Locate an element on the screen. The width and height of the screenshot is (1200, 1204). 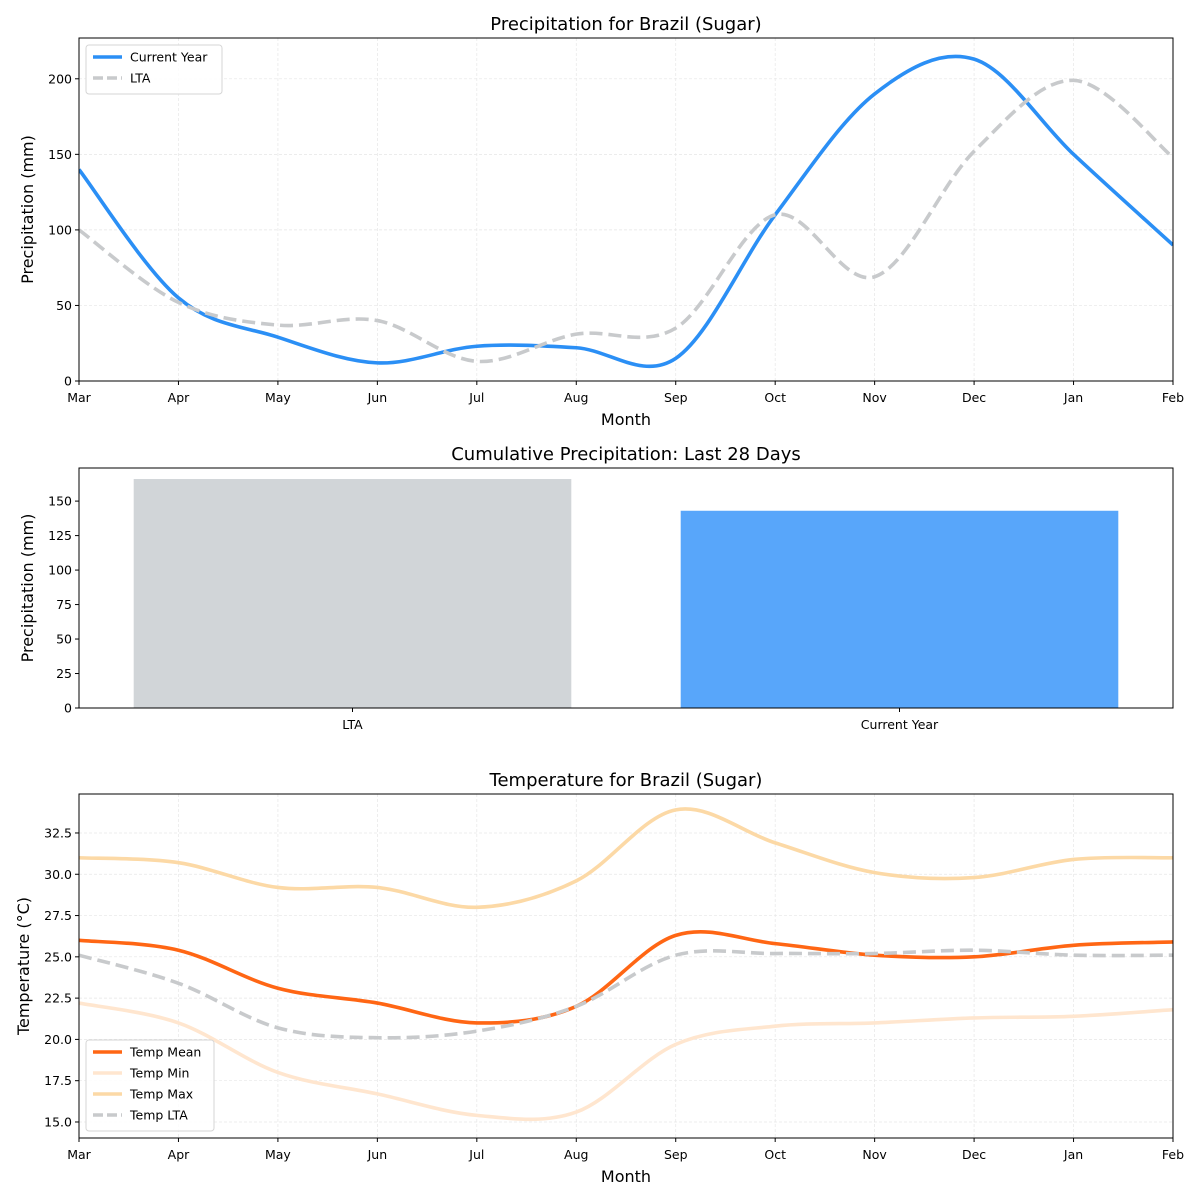
legend-box is located at coordinates (150, 1085).